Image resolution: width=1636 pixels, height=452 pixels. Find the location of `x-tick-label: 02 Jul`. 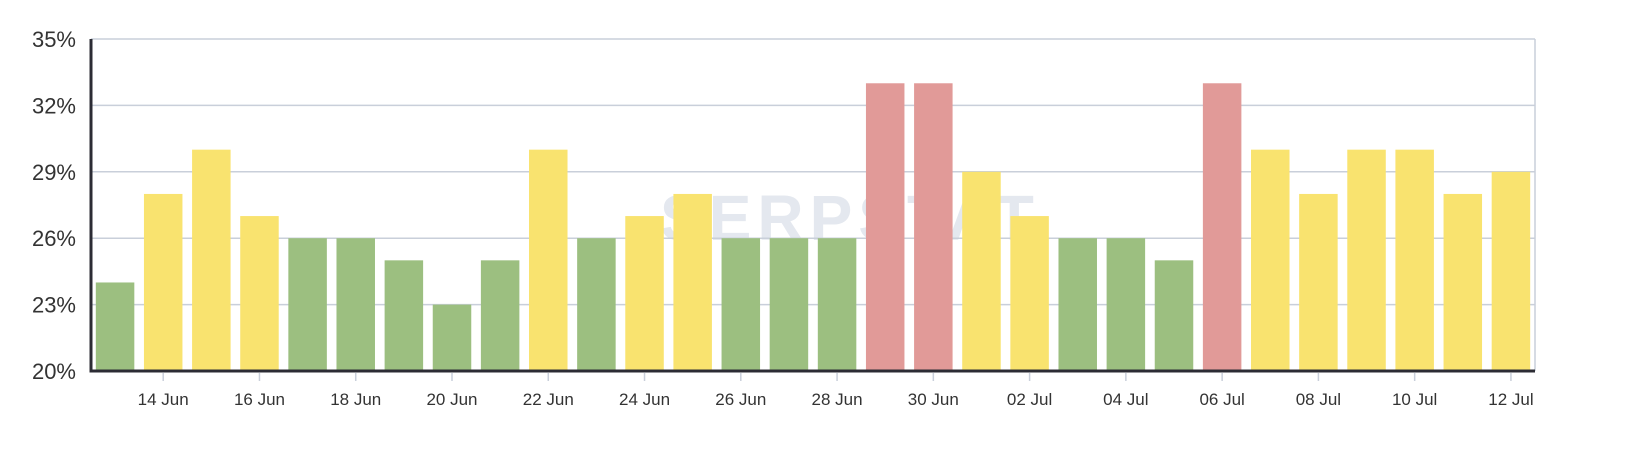

x-tick-label: 02 Jul is located at coordinates (1029, 399).